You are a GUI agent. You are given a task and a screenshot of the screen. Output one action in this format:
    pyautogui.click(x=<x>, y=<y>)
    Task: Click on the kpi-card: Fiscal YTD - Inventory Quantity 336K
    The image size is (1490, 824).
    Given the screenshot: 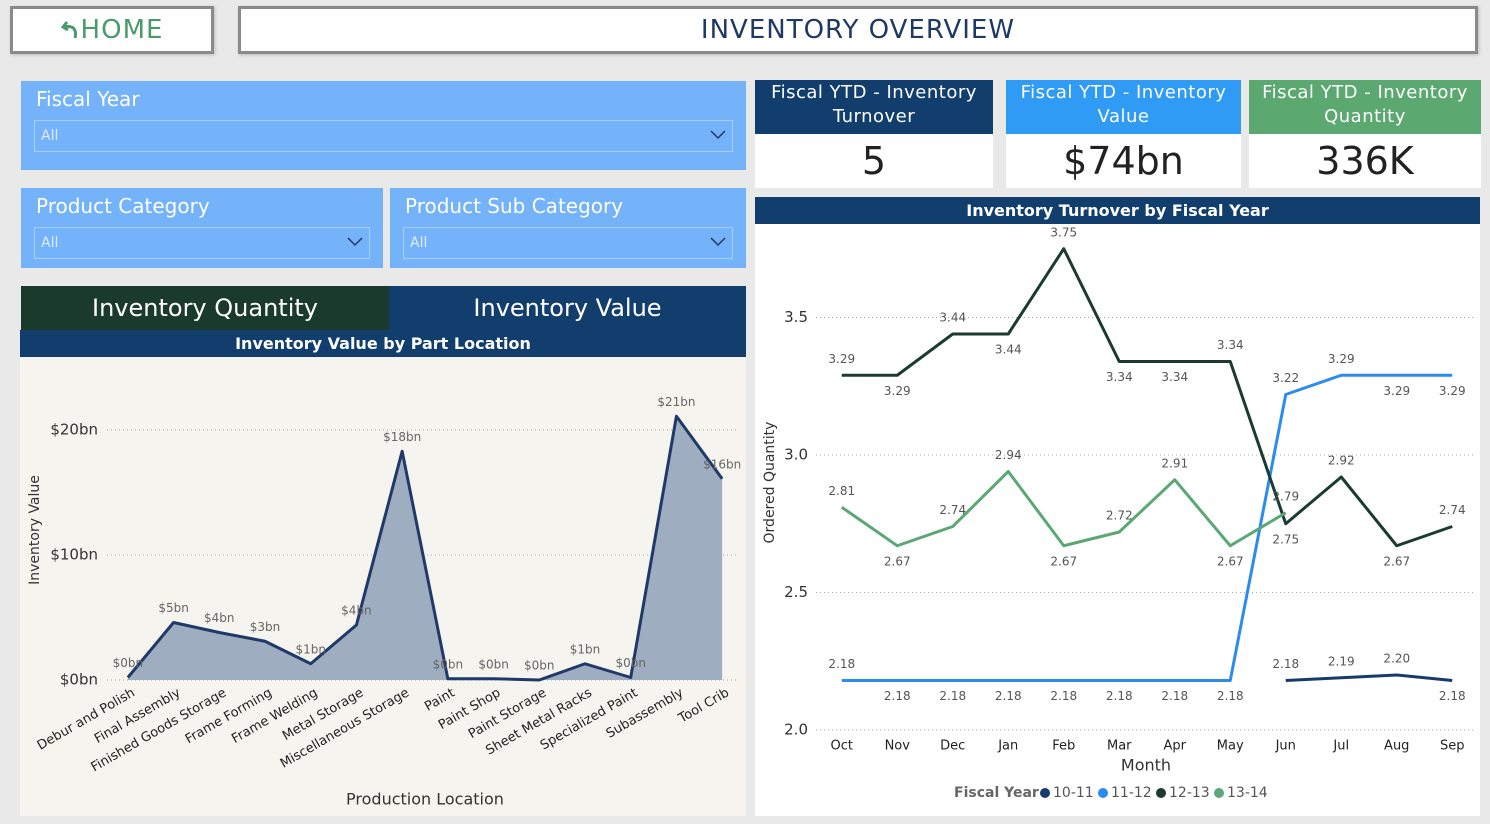 What is the action you would take?
    pyautogui.click(x=1365, y=134)
    